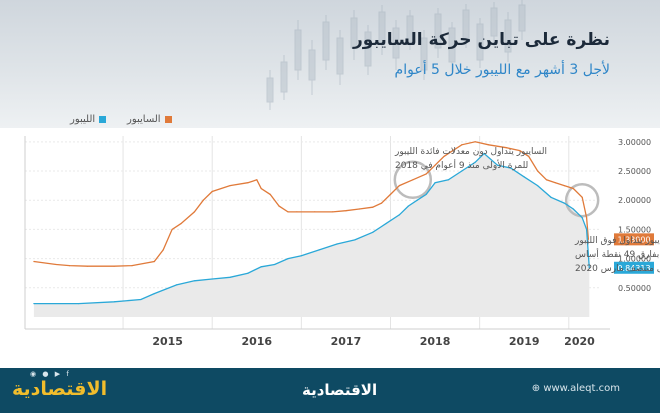 This screenshot has height=413, width=660. I want to click on x-tick-label: 2018, so click(435, 341).